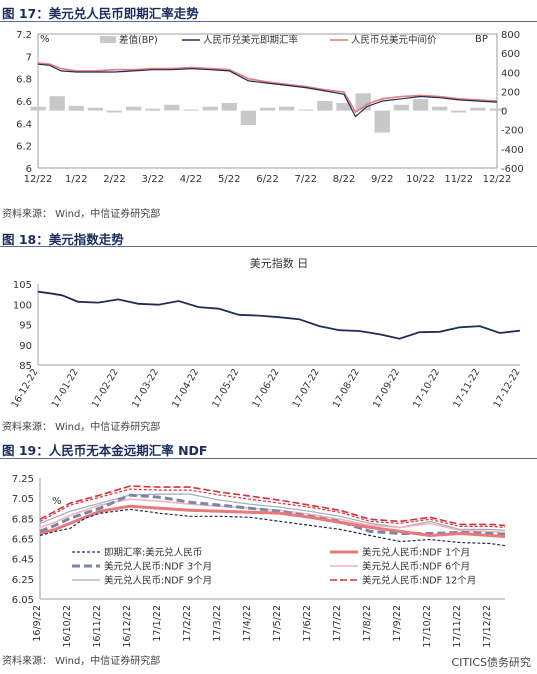 The width and height of the screenshot is (537, 674). Describe the element at coordinates (397, 623) in the screenshot. I see `x-tick-label: 17/9/22` at that location.